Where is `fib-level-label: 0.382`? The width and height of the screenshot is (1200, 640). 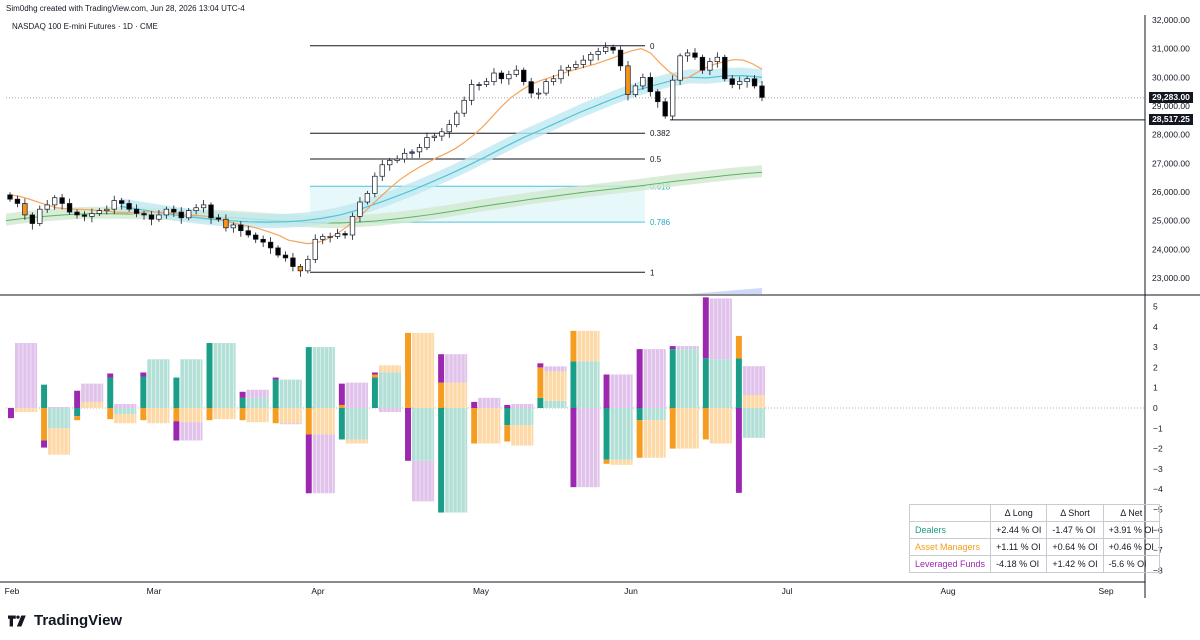 fib-level-label: 0.382 is located at coordinates (660, 133).